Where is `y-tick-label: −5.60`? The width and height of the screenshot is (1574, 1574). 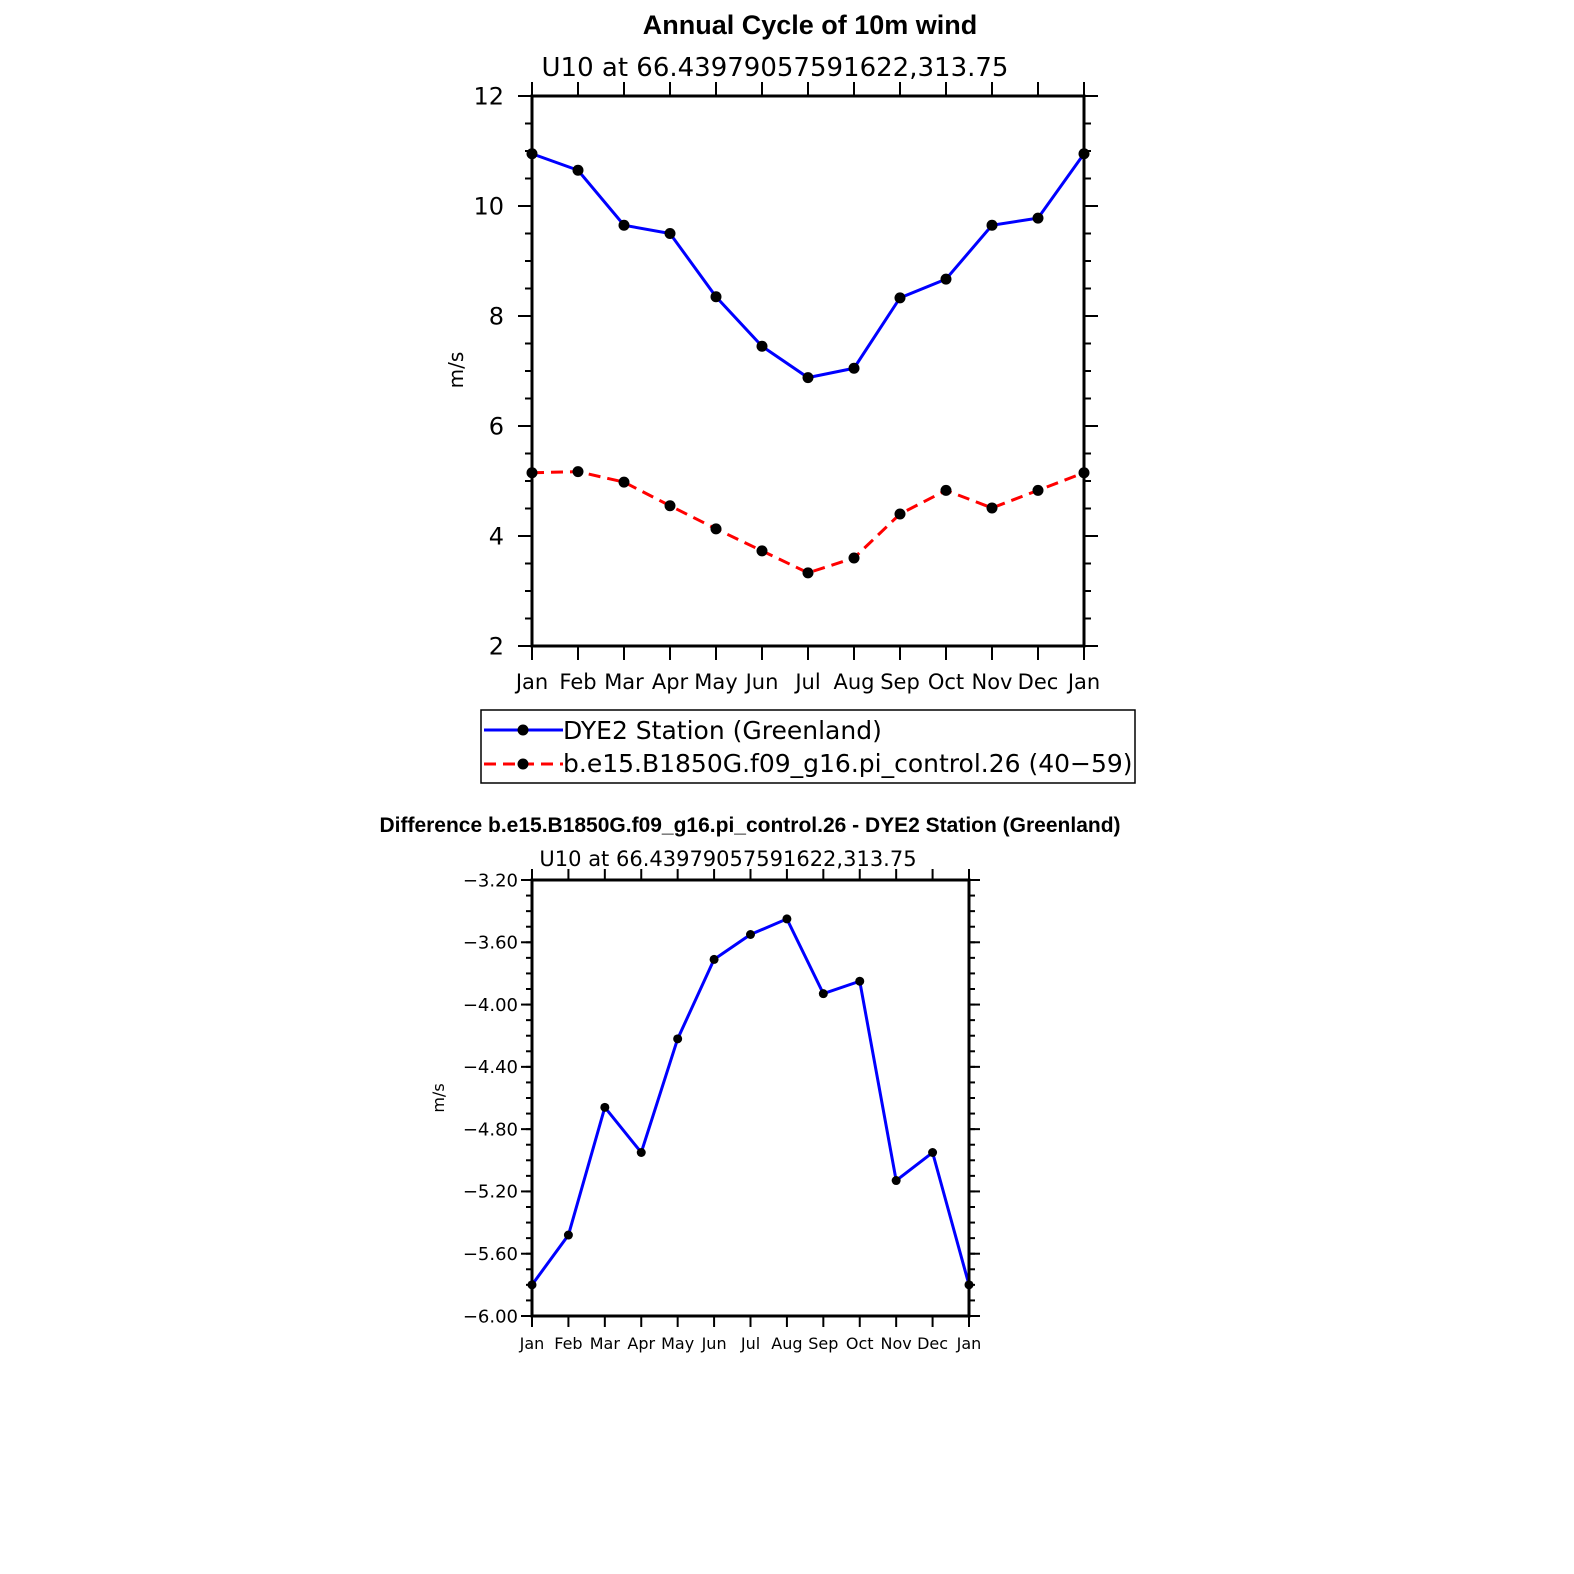
y-tick-label: −5.60 is located at coordinates (490, 1254).